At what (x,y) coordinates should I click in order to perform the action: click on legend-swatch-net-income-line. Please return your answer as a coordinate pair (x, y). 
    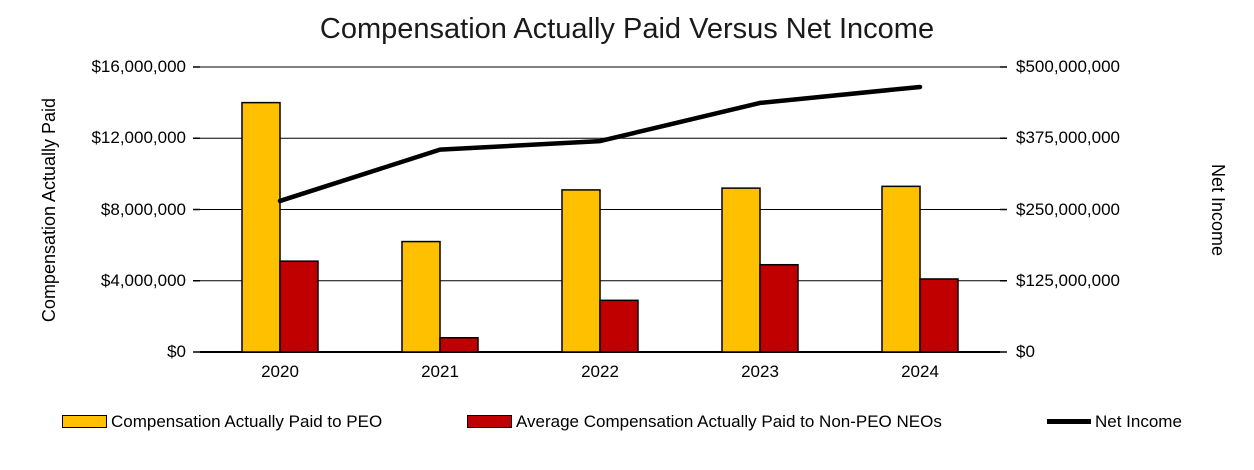
    Looking at the image, I should click on (1069, 421).